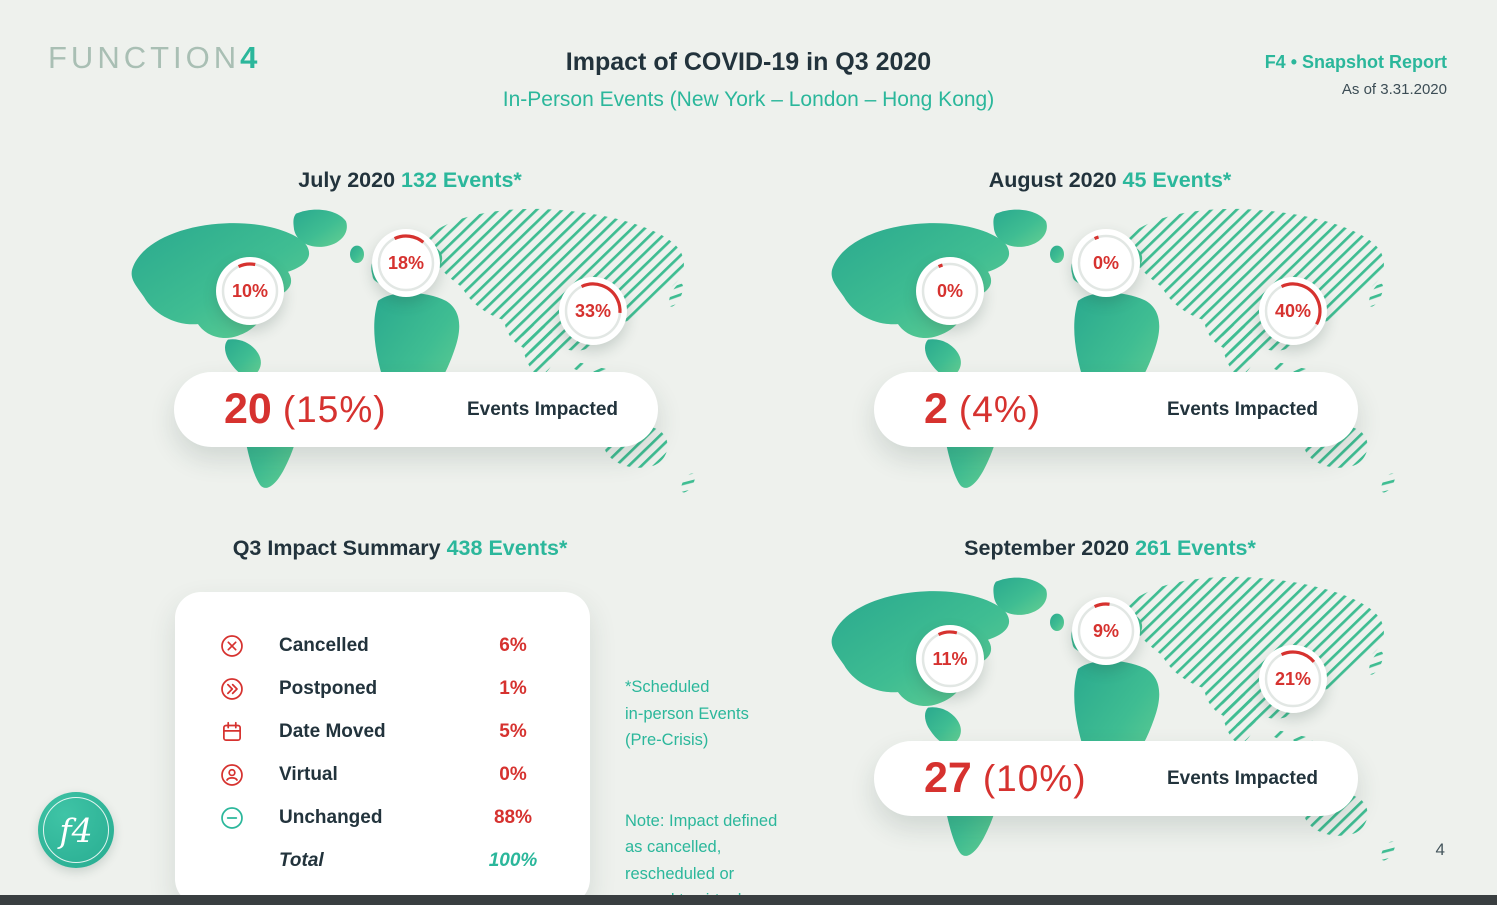  I want to click on panel-heading-august: August 2020 45 Events*, so click(1110, 180).